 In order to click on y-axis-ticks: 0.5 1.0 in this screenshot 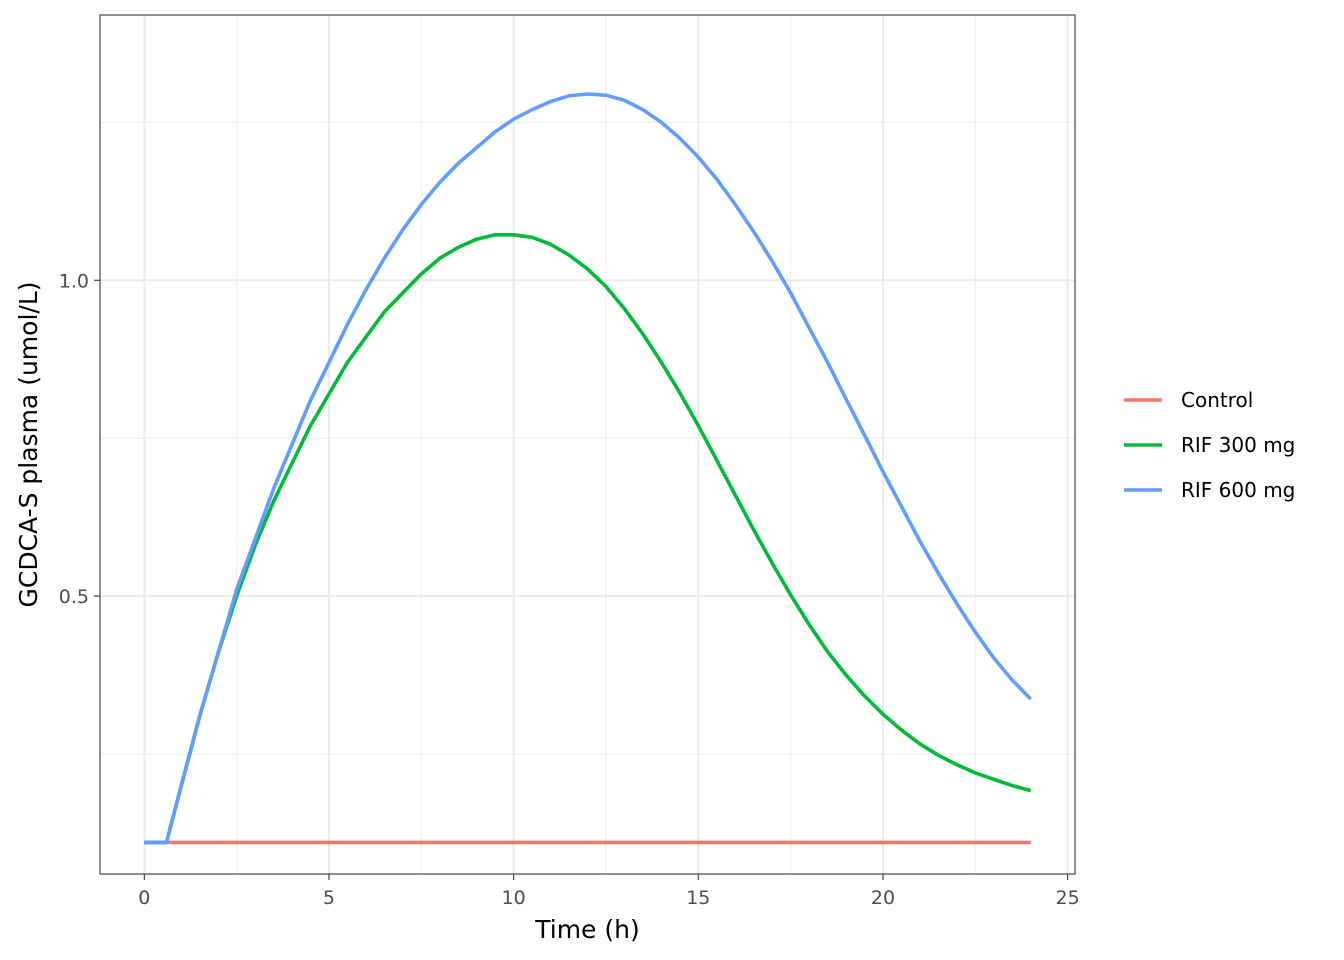, I will do `click(79, 439)`.